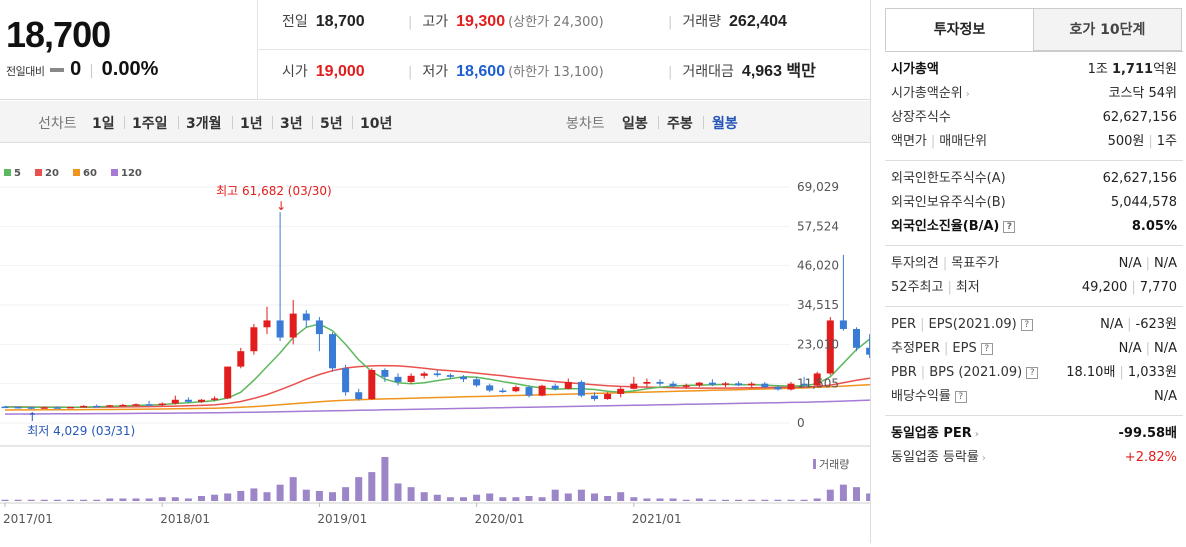  I want to click on dividend-value: N/A, so click(1165, 396).